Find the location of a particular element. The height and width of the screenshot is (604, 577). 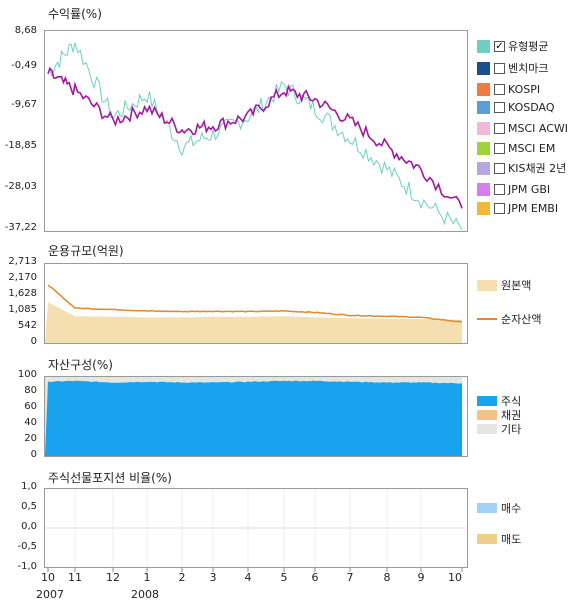

aum-ytick: 2,713 is located at coordinates (22, 261).